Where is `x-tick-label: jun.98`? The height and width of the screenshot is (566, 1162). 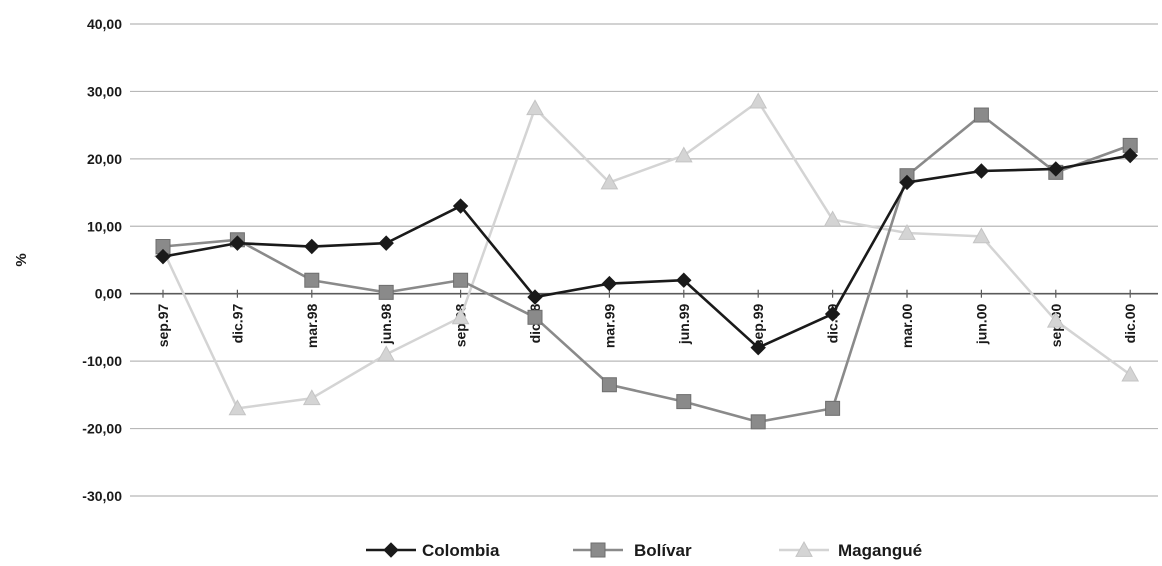
x-tick-label: jun.98 is located at coordinates (386, 325).